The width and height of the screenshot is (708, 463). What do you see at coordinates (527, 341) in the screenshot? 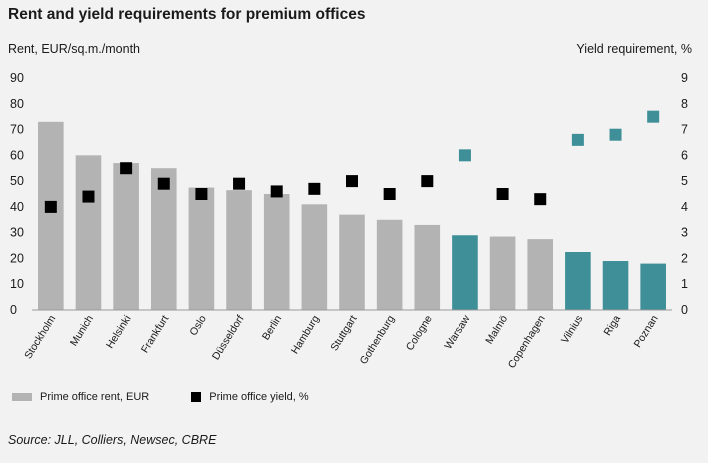
I see `category-label: Copenhagen` at bounding box center [527, 341].